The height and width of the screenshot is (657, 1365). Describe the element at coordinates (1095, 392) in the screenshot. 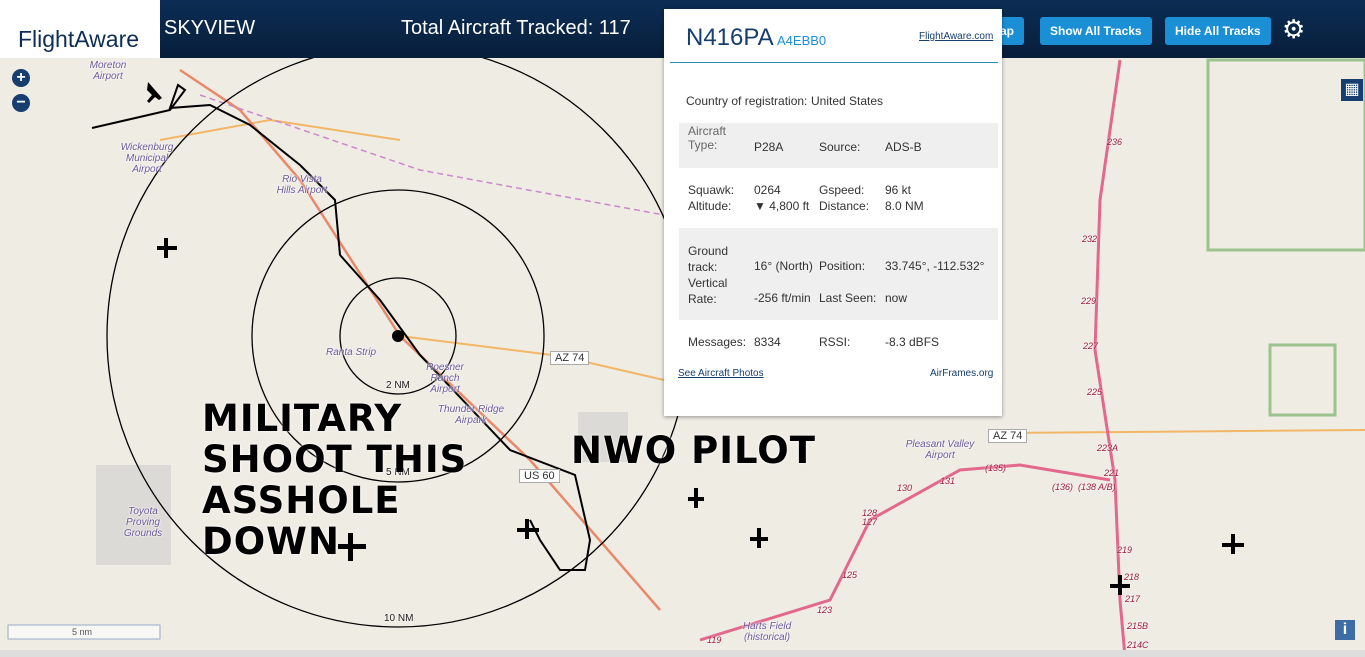

I see `road-label: 225` at that location.